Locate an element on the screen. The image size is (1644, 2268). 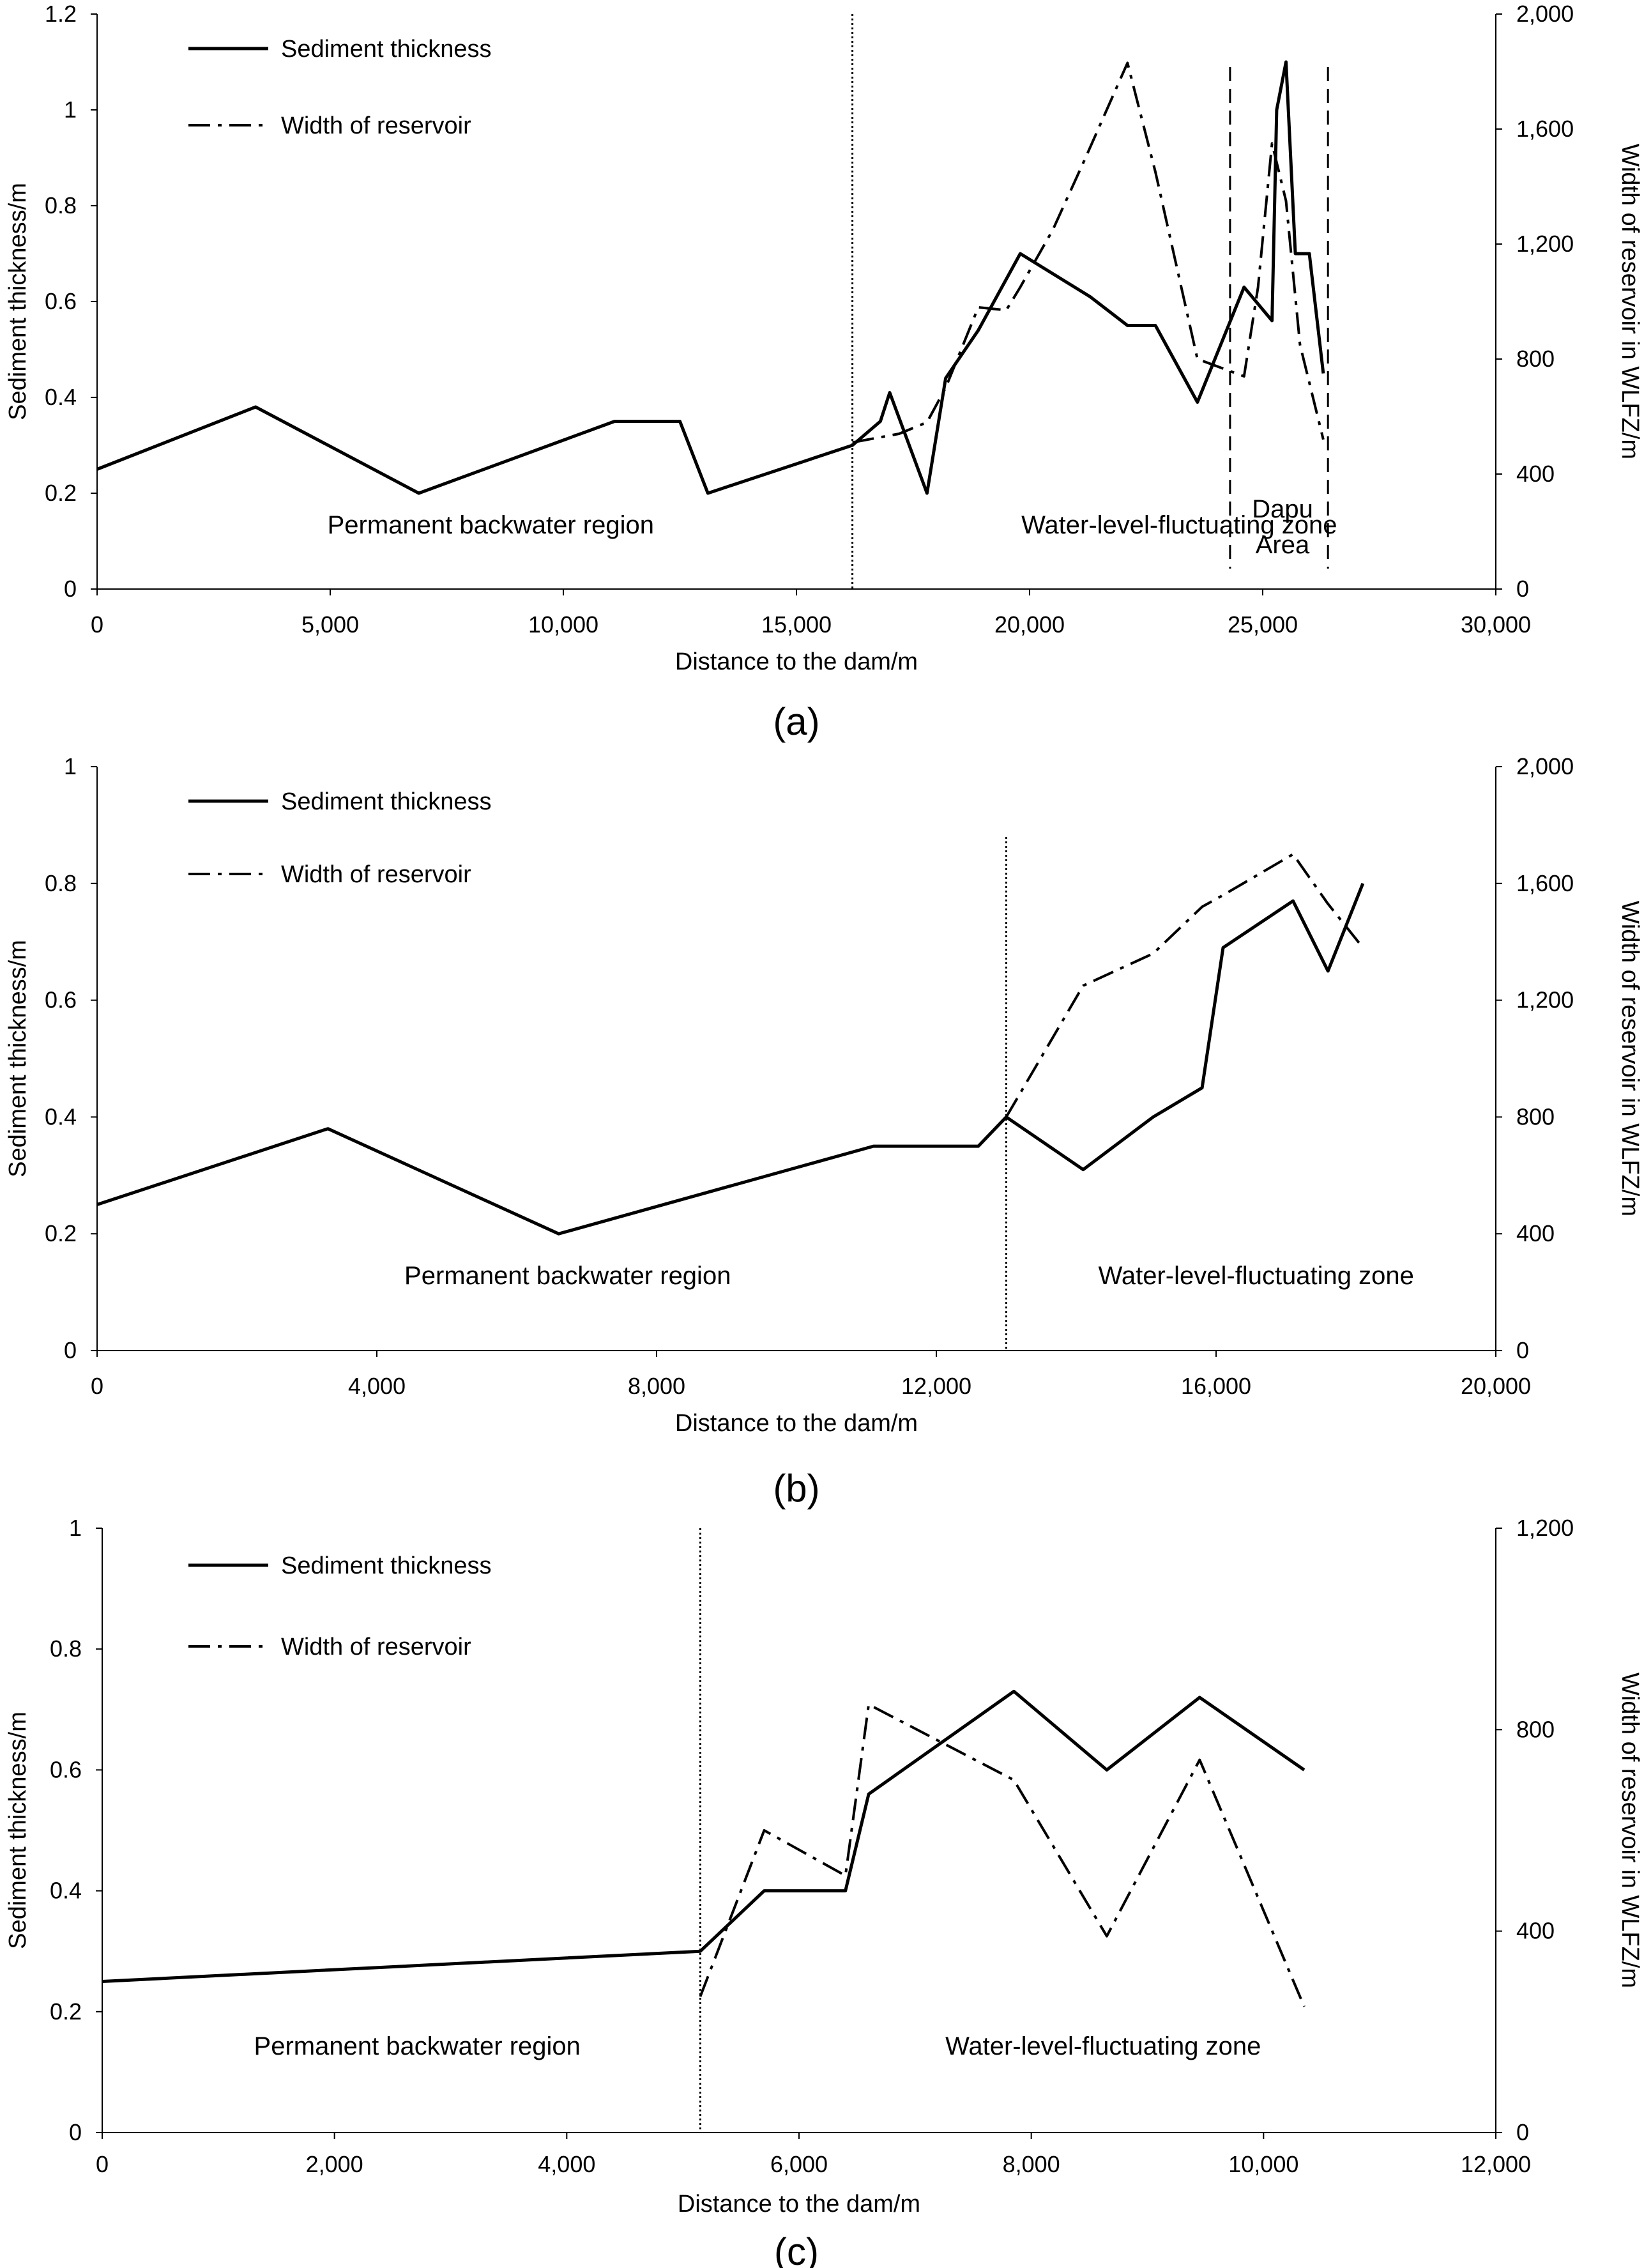
panel-label: (a) is located at coordinates (796, 721).